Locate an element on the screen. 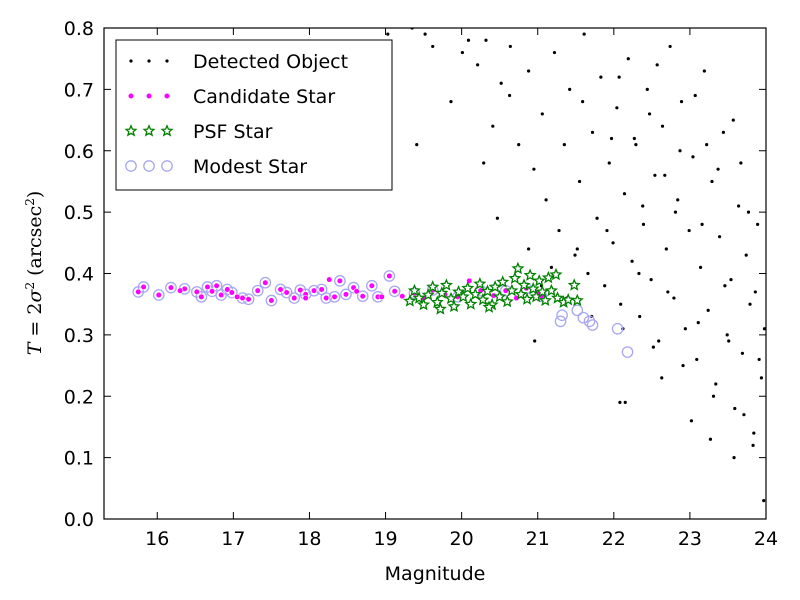  y-tick-label: 0.8 is located at coordinates (79, 29).